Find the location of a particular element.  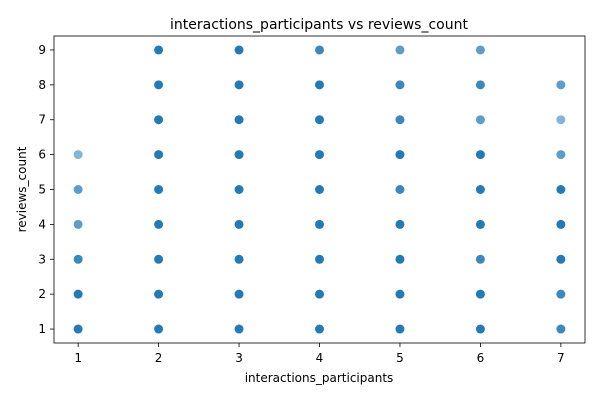

x-tick-label: 1 is located at coordinates (78, 358).